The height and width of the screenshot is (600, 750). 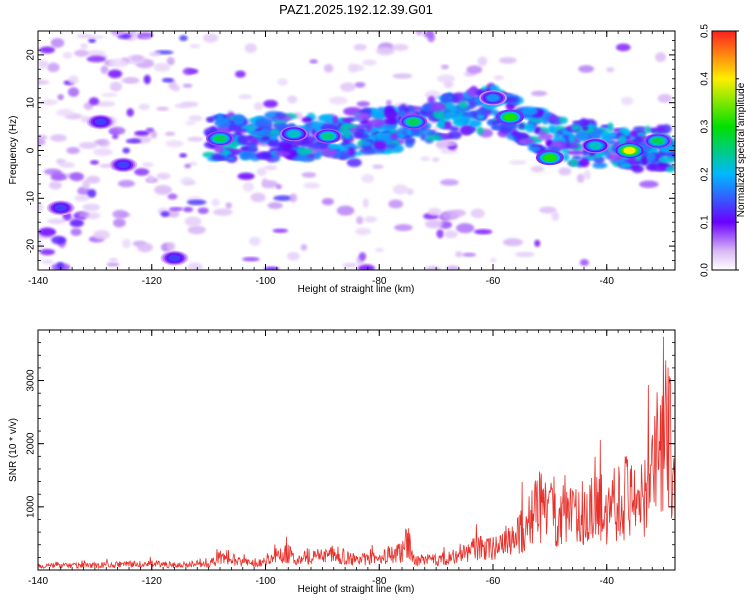 What do you see at coordinates (379, 281) in the screenshot?
I see `spectrogram-x-tick-label: -80` at bounding box center [379, 281].